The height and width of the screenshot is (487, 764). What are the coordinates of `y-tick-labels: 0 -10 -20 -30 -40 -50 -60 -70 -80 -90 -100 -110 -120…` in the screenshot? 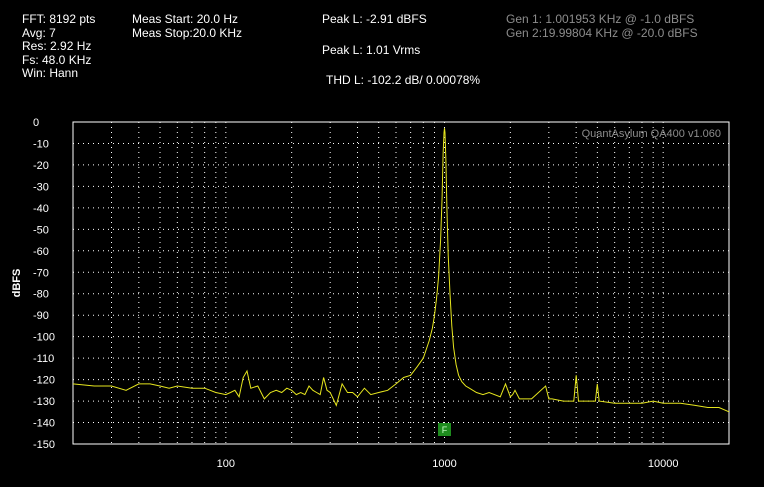 It's located at (44, 284).